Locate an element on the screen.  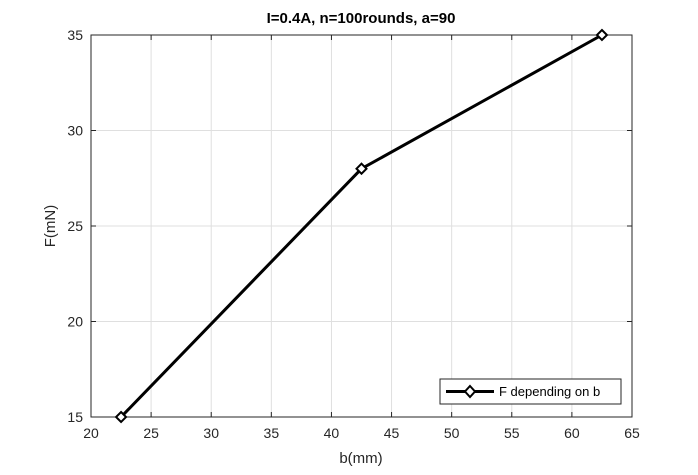
y-tick-label: 35 is located at coordinates (75, 35).